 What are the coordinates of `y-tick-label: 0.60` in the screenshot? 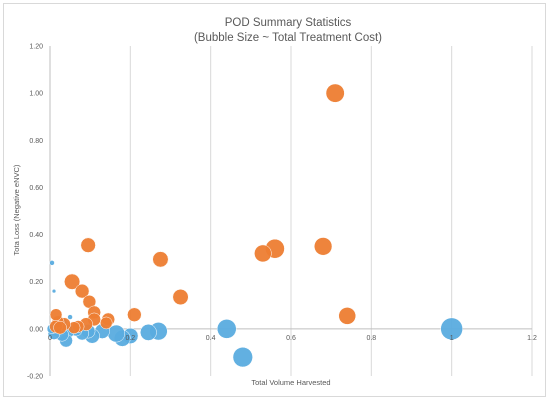 It's located at (36, 188).